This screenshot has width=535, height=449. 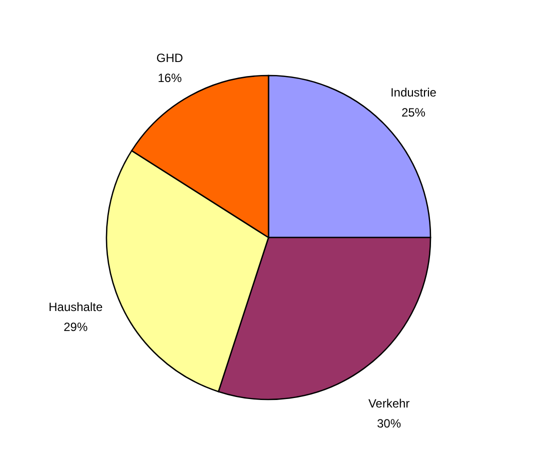 I want to click on data-label: 25%, so click(x=413, y=113).